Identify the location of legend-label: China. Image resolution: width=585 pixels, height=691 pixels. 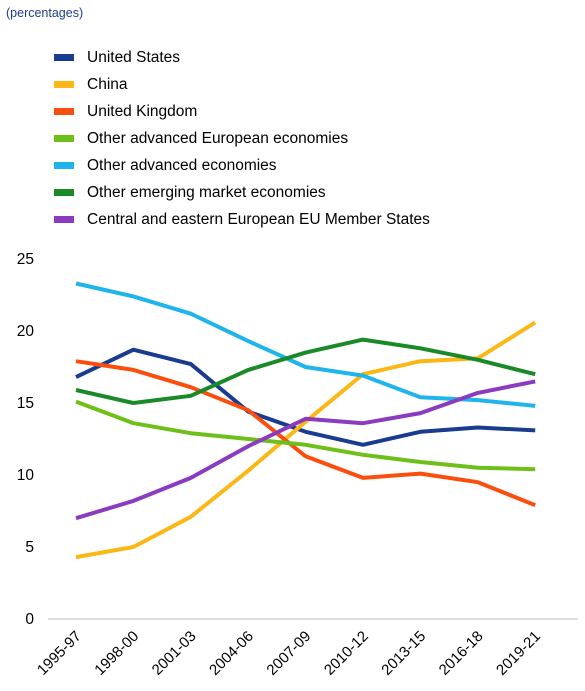
(107, 84).